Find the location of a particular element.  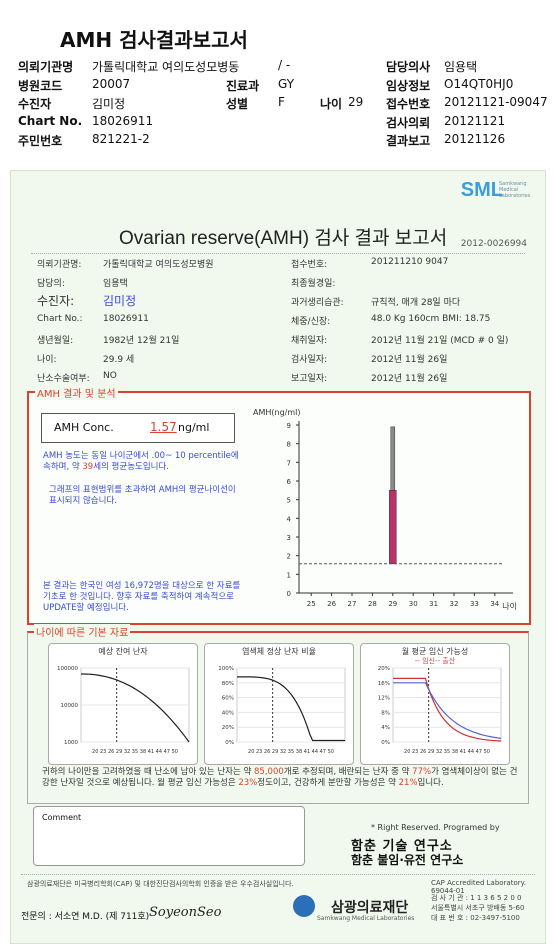

header-value: O14QT0HJ0 is located at coordinates (479, 83).